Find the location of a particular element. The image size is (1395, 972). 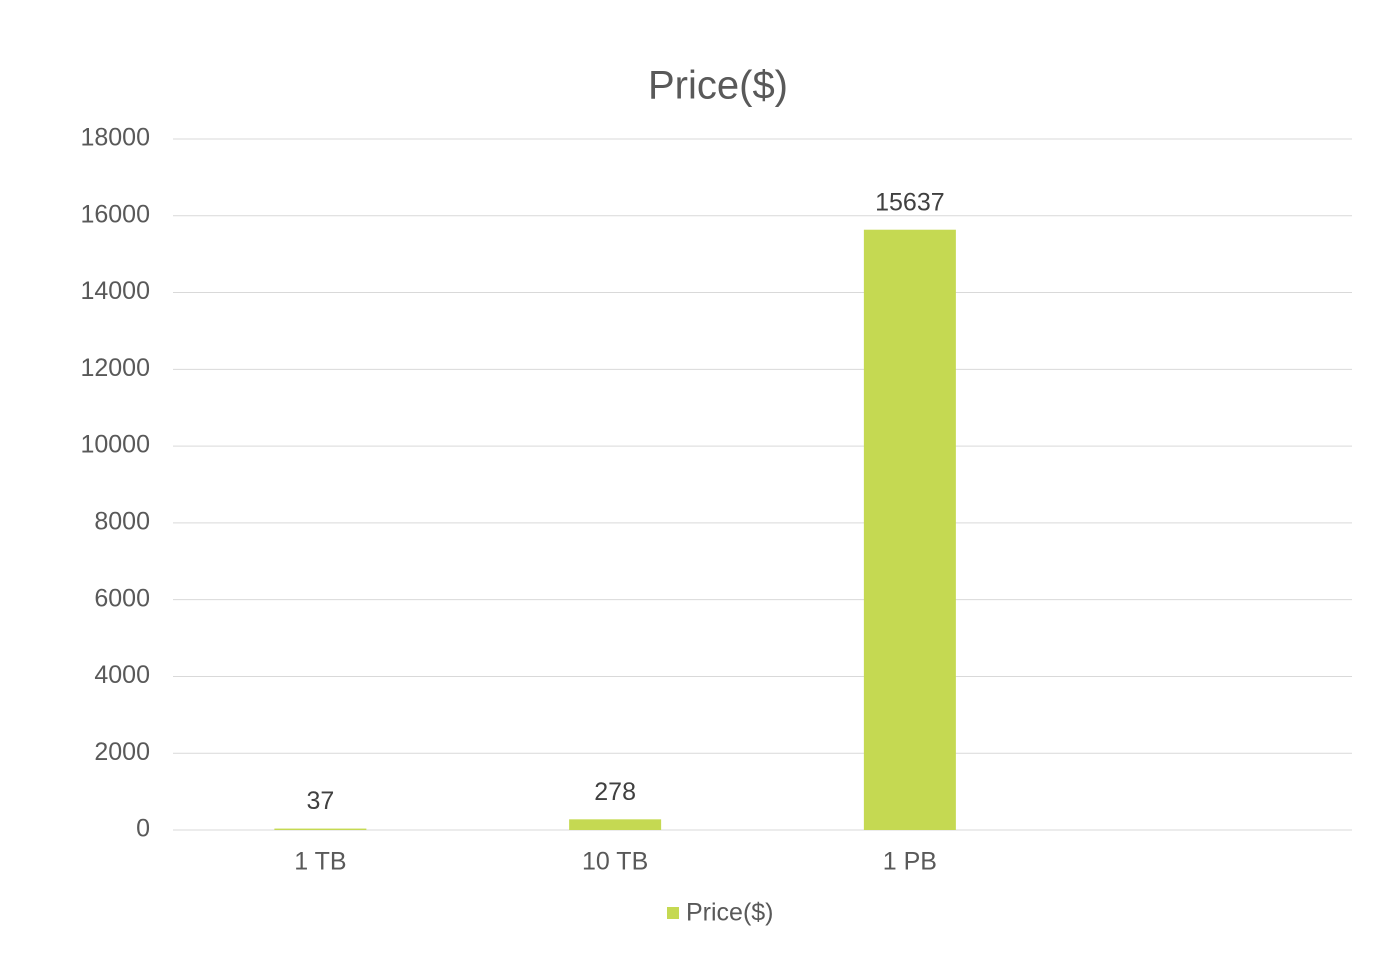

x-tick-label: 1 TB is located at coordinates (320, 862).